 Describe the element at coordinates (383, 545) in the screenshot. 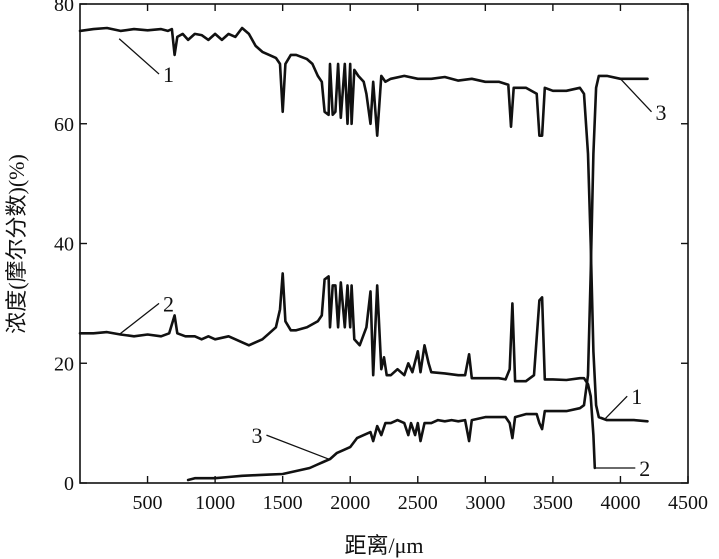

I see `x-axis-label: 距离/μm` at that location.